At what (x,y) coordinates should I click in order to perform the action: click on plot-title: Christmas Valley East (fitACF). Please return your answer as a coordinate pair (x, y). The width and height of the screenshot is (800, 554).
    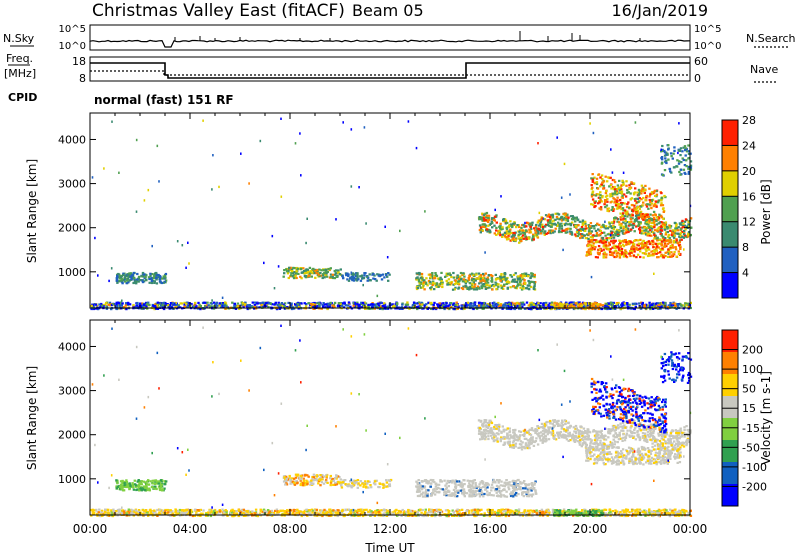
    Looking at the image, I should click on (218, 11).